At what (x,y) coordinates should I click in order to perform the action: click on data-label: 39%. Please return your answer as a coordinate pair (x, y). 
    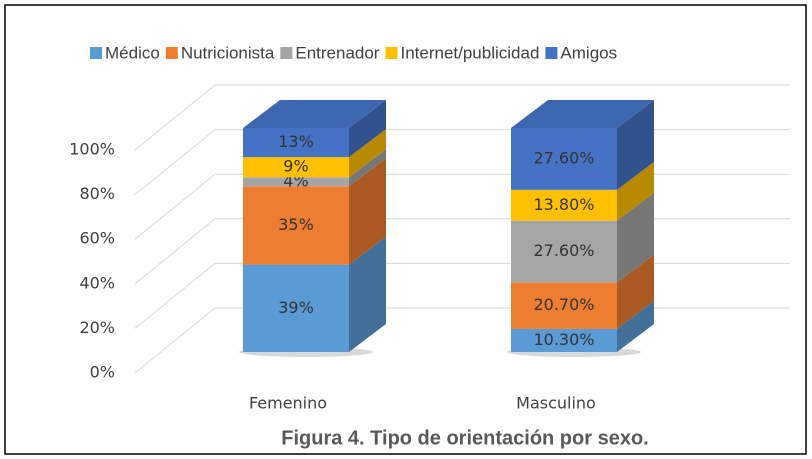
    Looking at the image, I should click on (296, 307).